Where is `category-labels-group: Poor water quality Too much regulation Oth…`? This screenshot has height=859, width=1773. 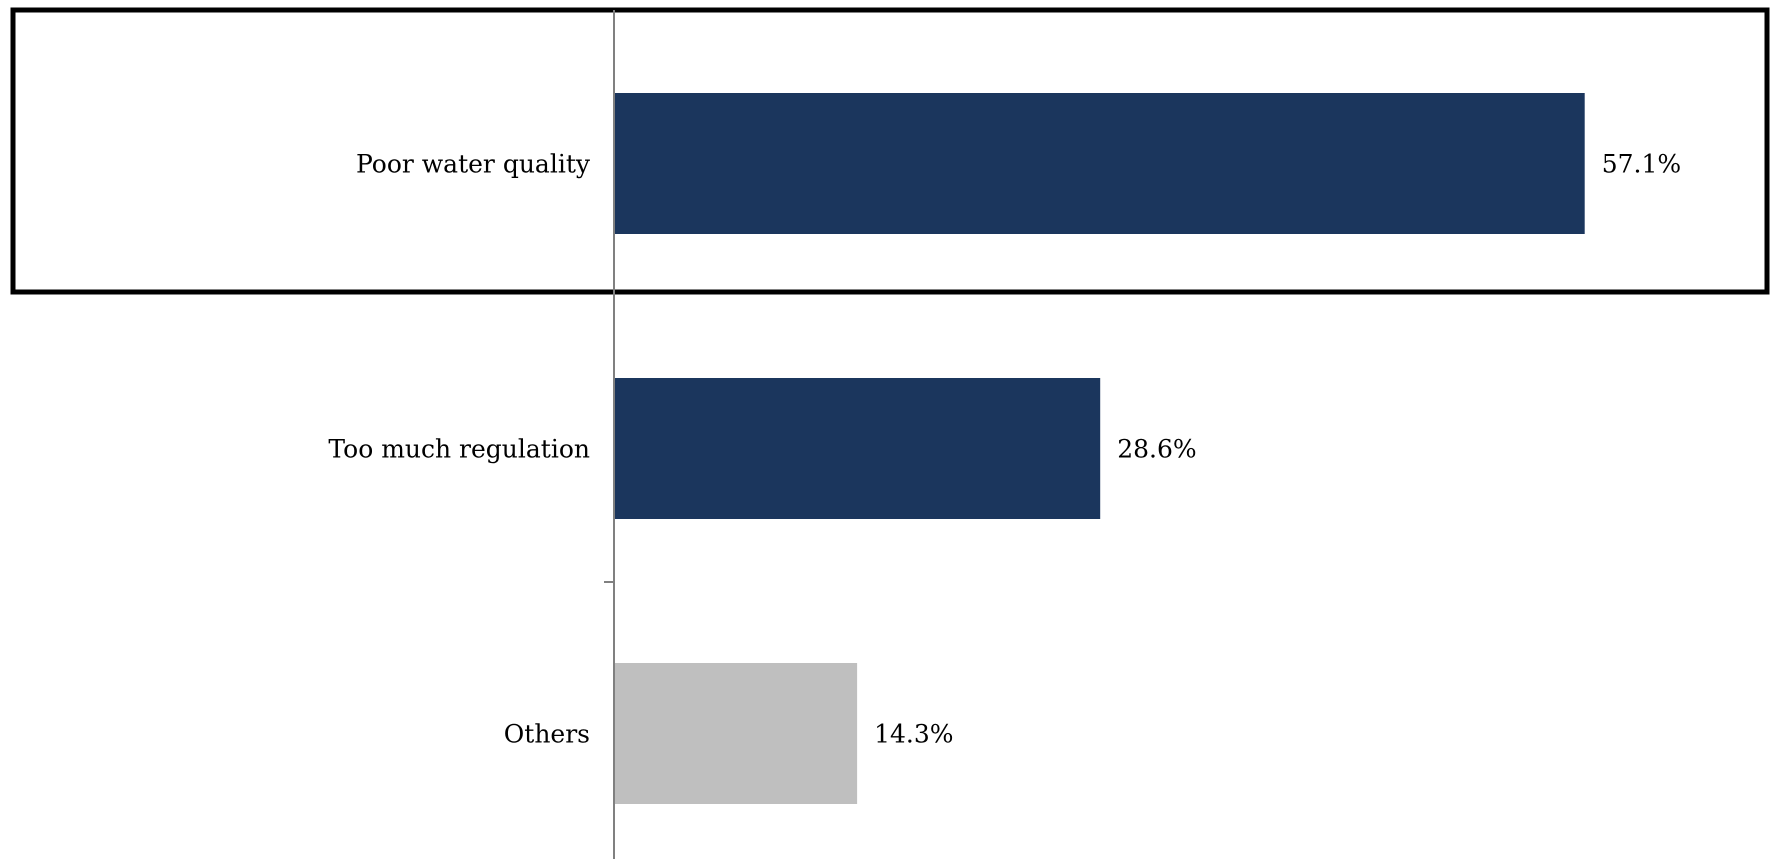 category-labels-group: Poor water quality Too much regulation Oth… is located at coordinates (459, 449).